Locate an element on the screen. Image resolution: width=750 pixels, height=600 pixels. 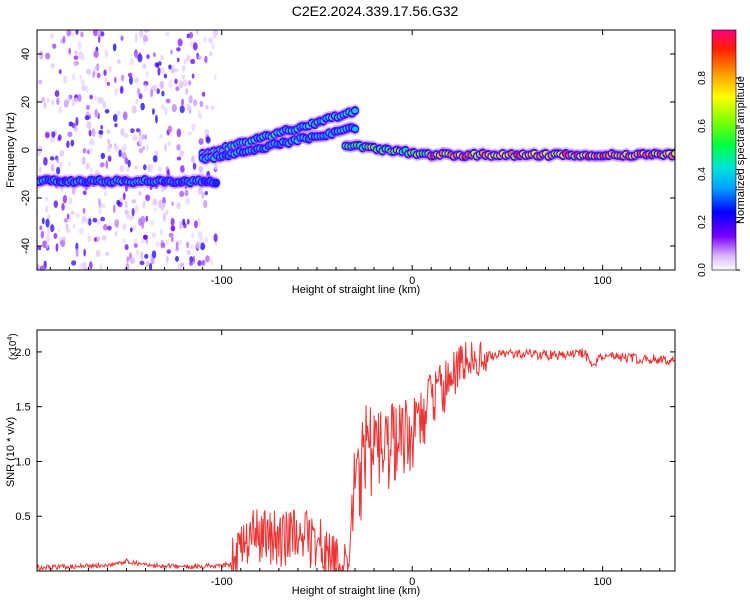
colorbar-ticks: 0.0 0.2 0.4 0.6 0.8 is located at coordinates (718, 174).